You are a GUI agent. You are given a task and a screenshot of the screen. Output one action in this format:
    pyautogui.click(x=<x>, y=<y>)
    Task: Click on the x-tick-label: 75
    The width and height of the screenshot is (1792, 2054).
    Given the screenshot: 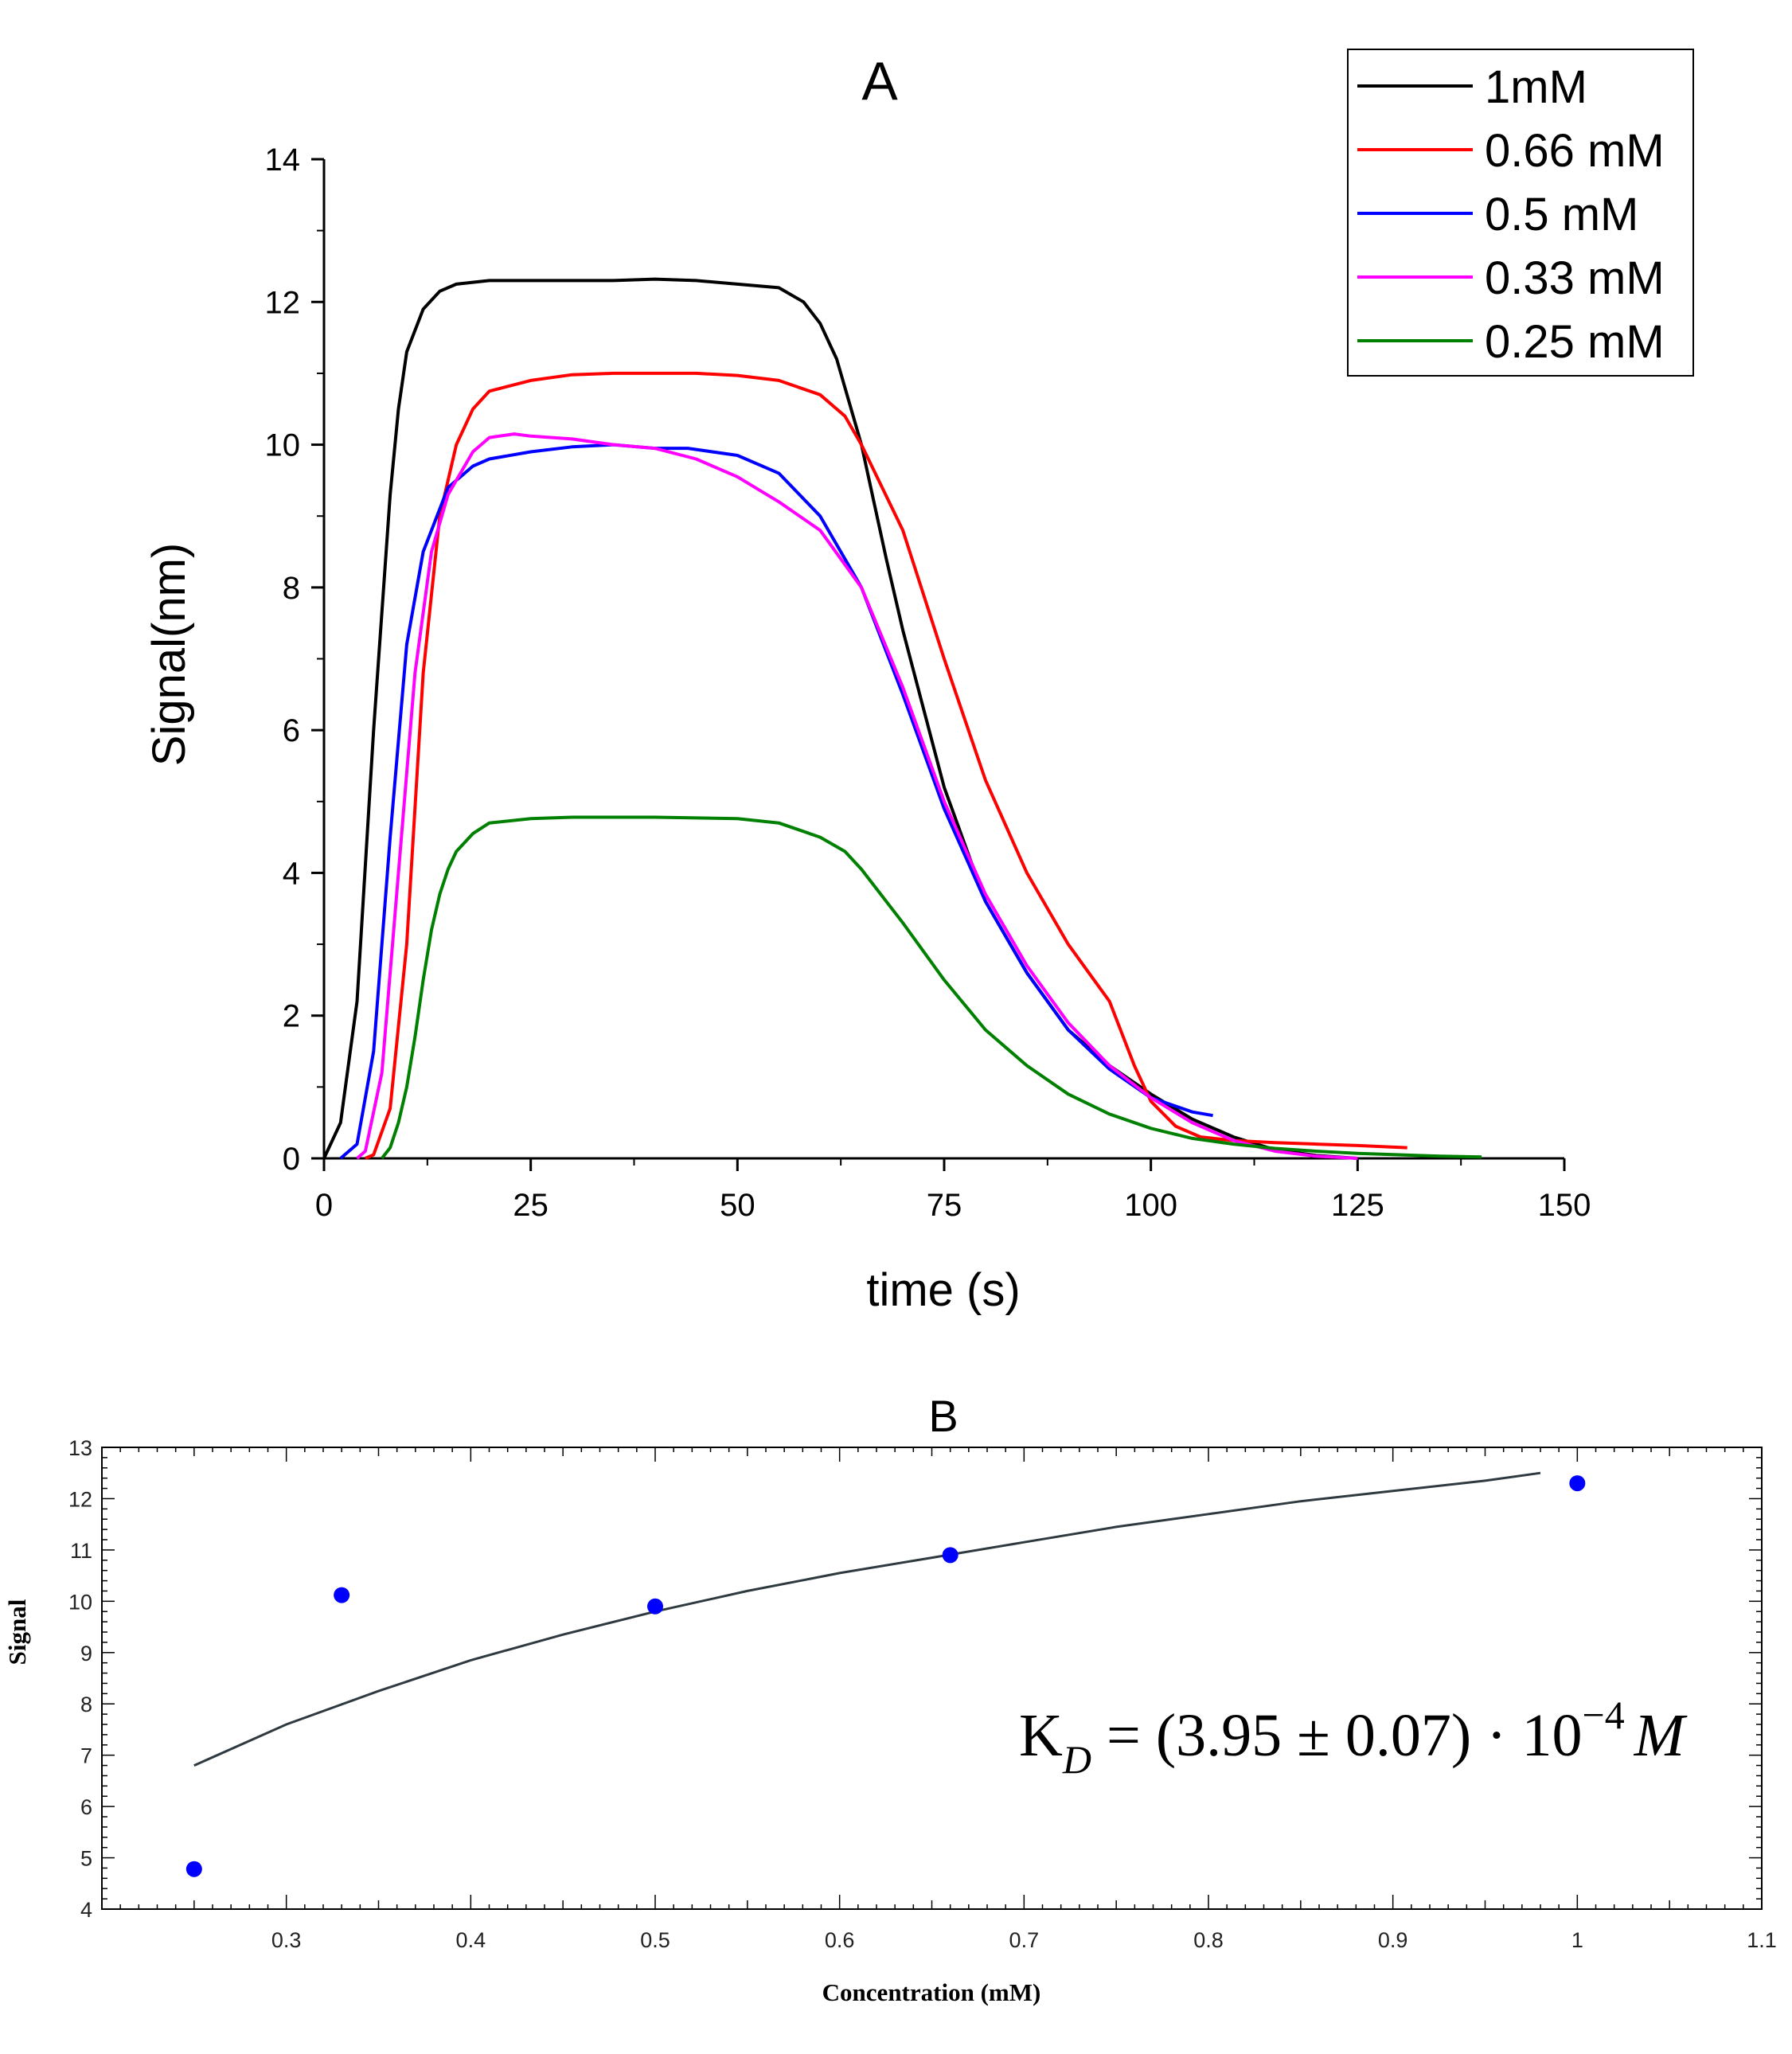 What is the action you would take?
    pyautogui.click(x=944, y=1205)
    